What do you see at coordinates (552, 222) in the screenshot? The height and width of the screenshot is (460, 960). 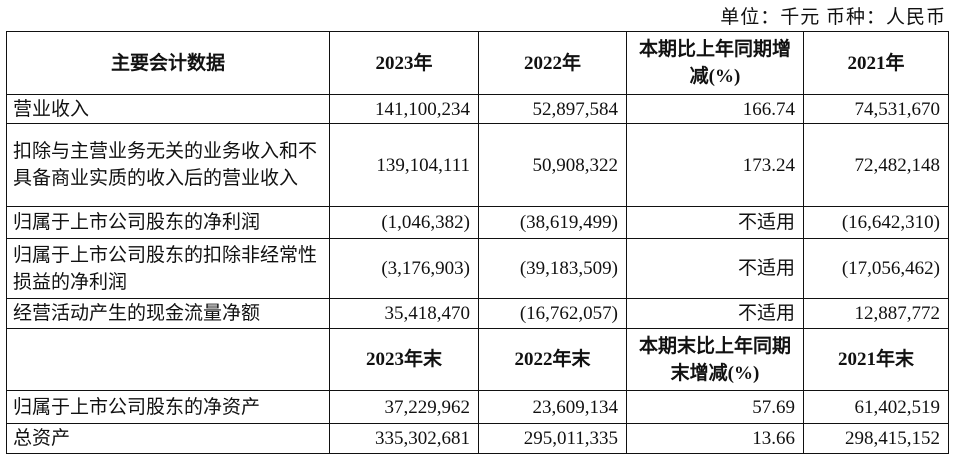 I see `value-2022: (38,619,499)` at bounding box center [552, 222].